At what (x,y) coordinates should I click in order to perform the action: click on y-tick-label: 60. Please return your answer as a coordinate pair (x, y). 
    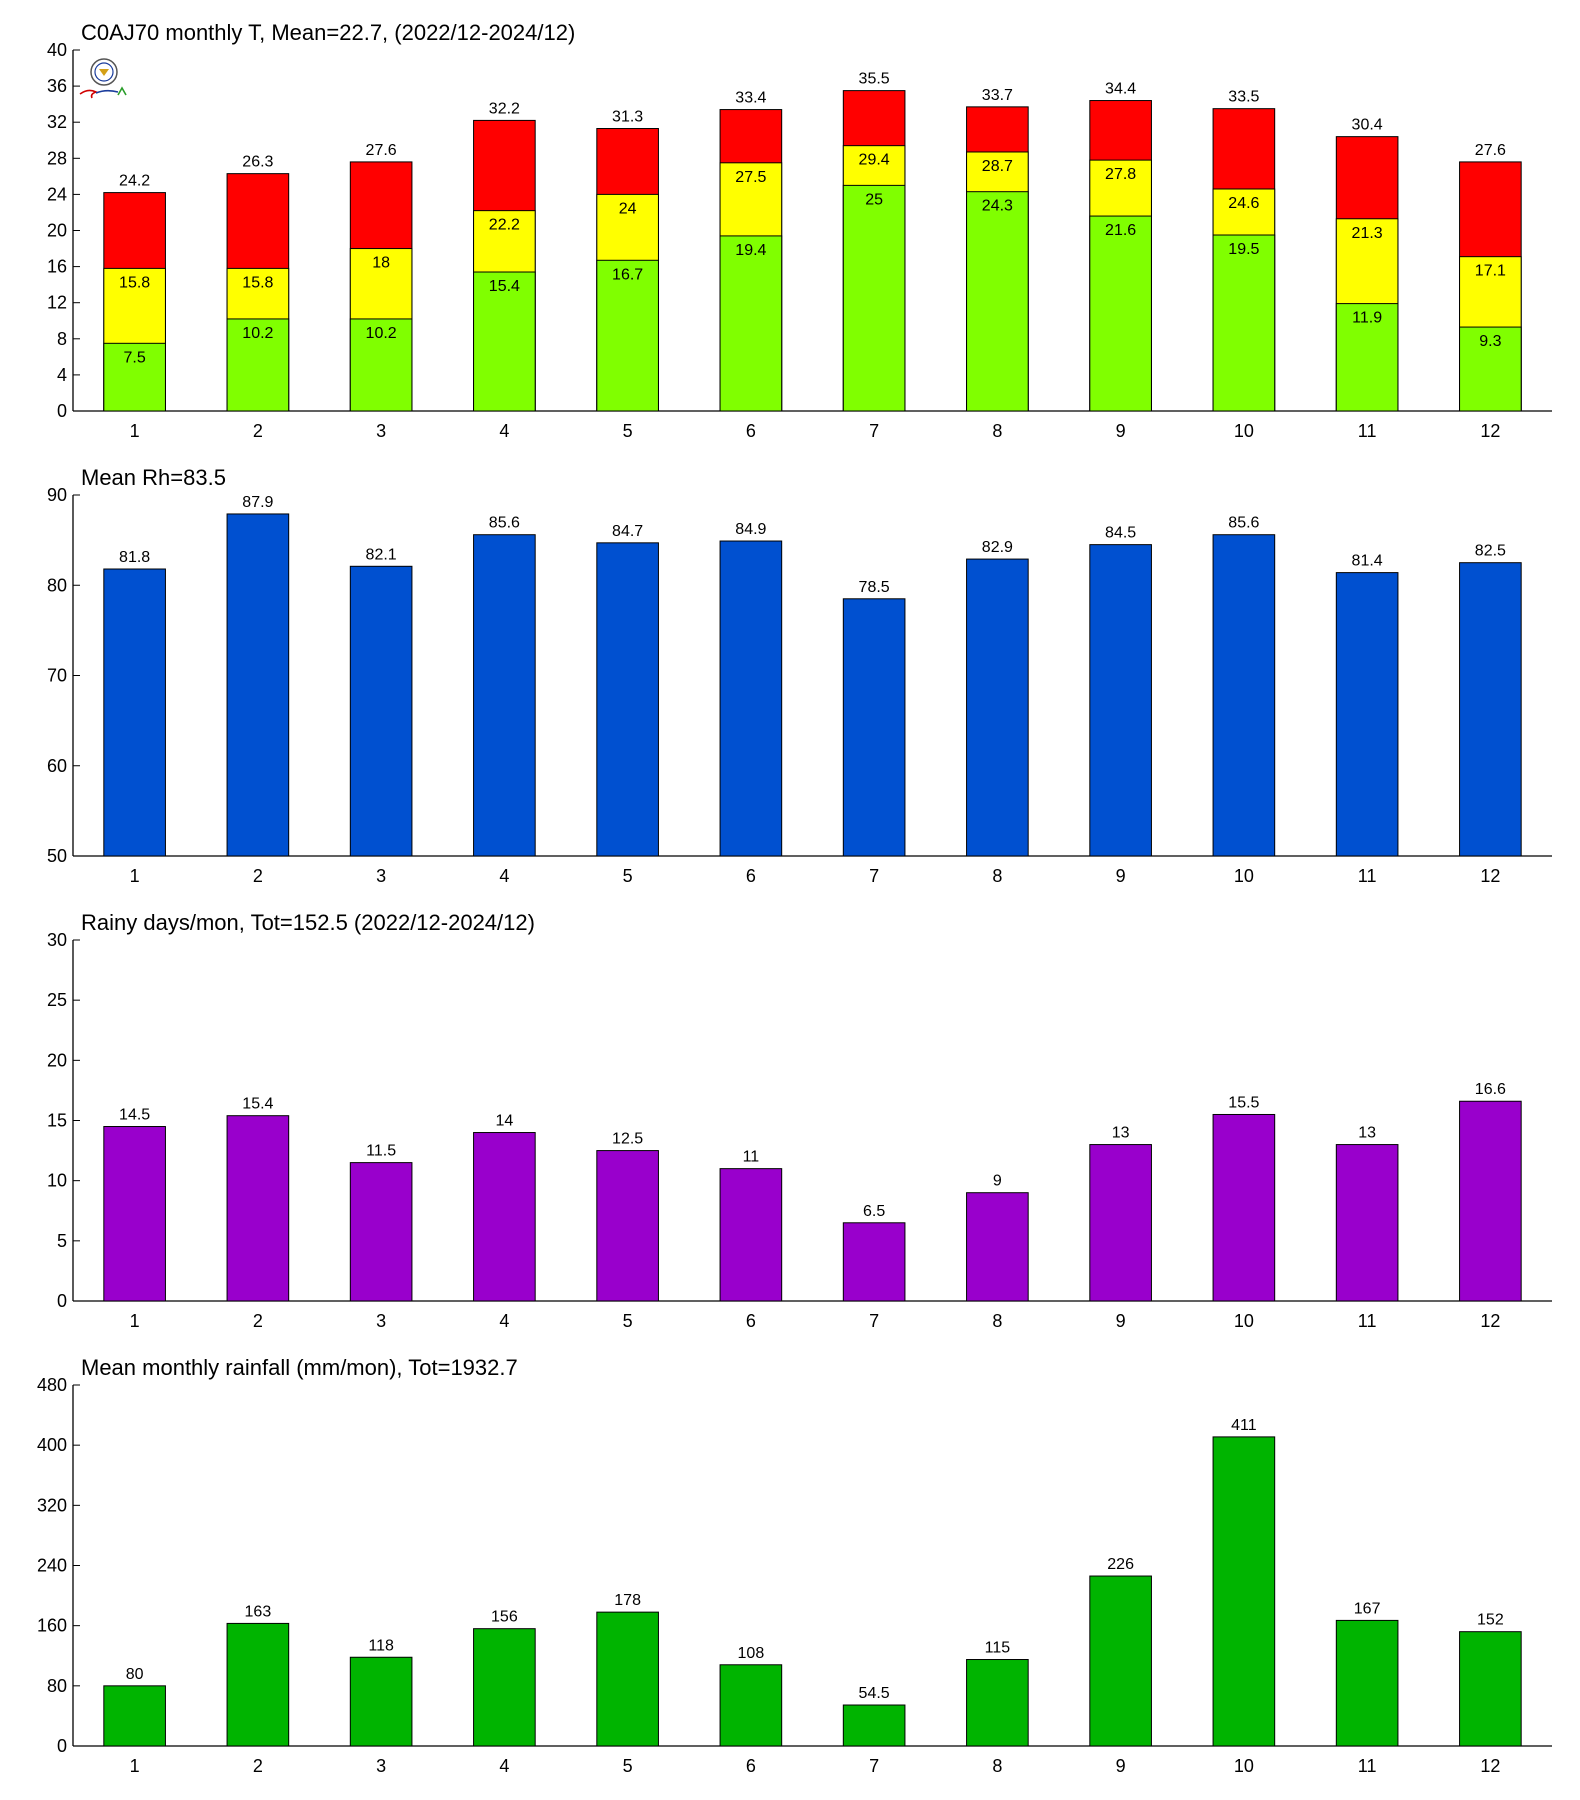
    Looking at the image, I should click on (57, 766).